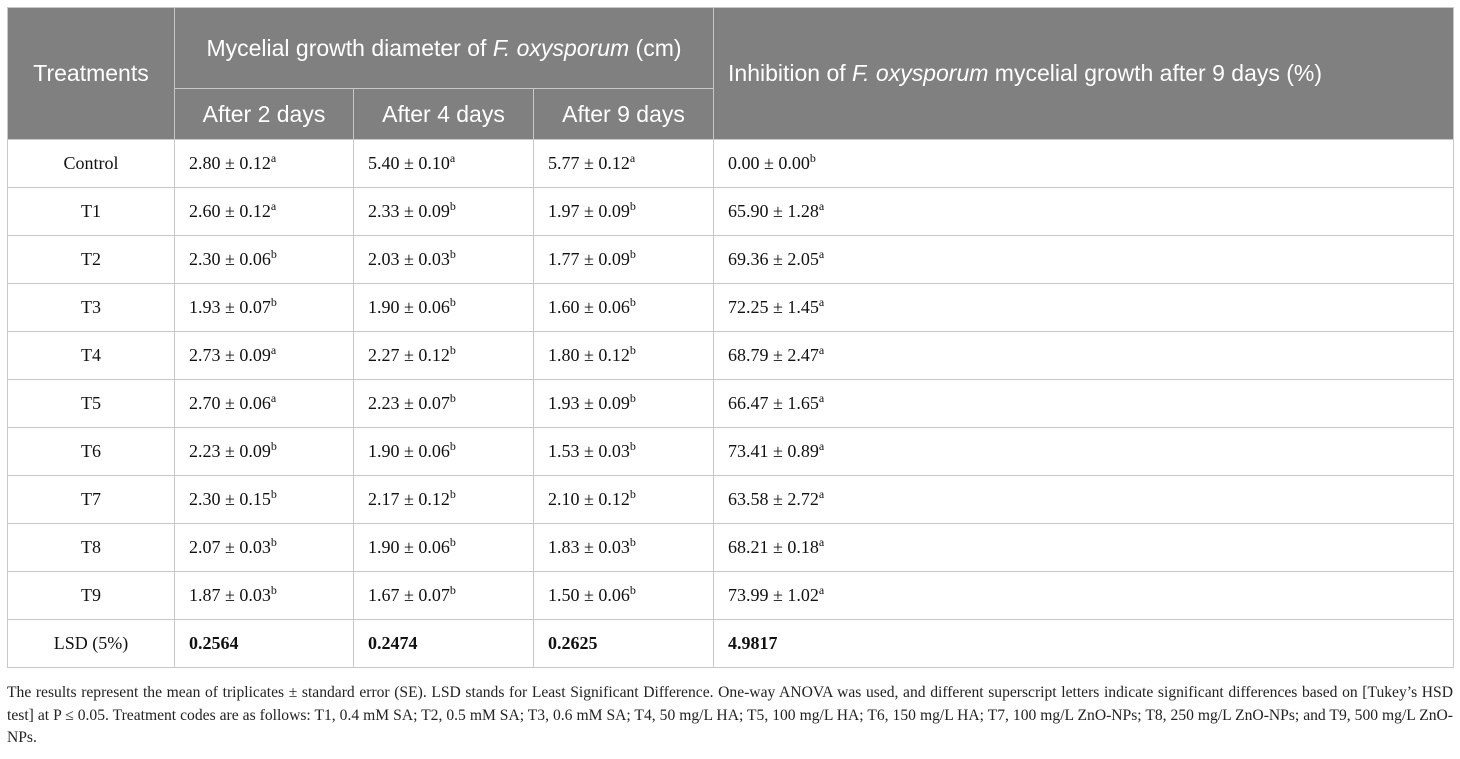 Image resolution: width=1460 pixels, height=759 pixels. I want to click on cell-day-2: 1.93 ± 0.07b, so click(264, 307).